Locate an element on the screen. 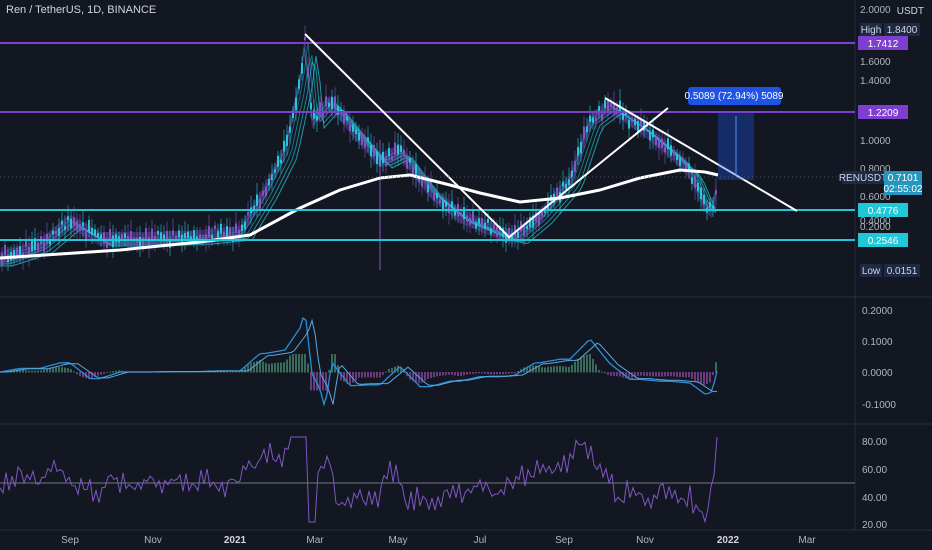  rsi-line is located at coordinates (359, 480).